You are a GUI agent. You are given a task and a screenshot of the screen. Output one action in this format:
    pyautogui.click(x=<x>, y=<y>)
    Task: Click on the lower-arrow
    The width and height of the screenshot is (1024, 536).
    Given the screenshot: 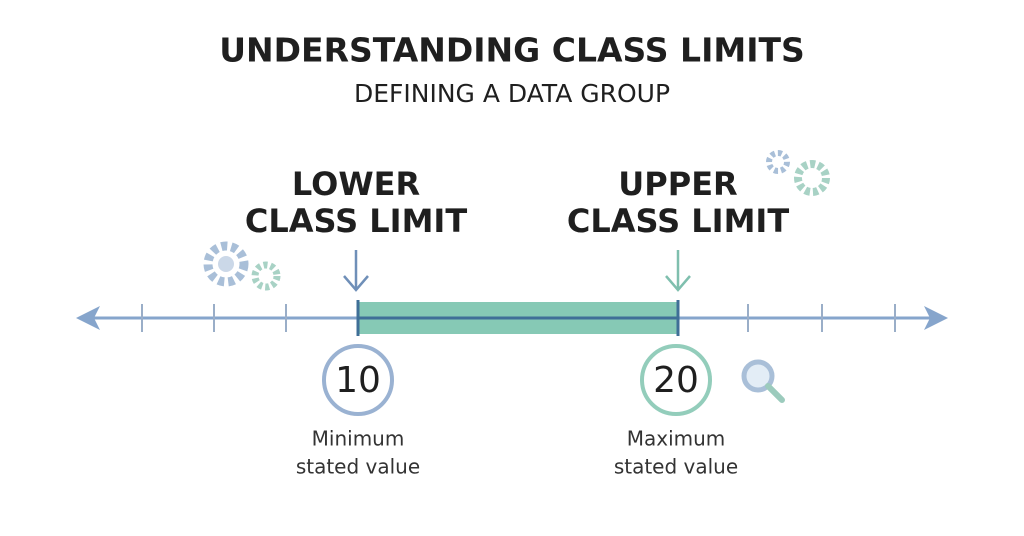 What is the action you would take?
    pyautogui.click(x=356, y=271)
    